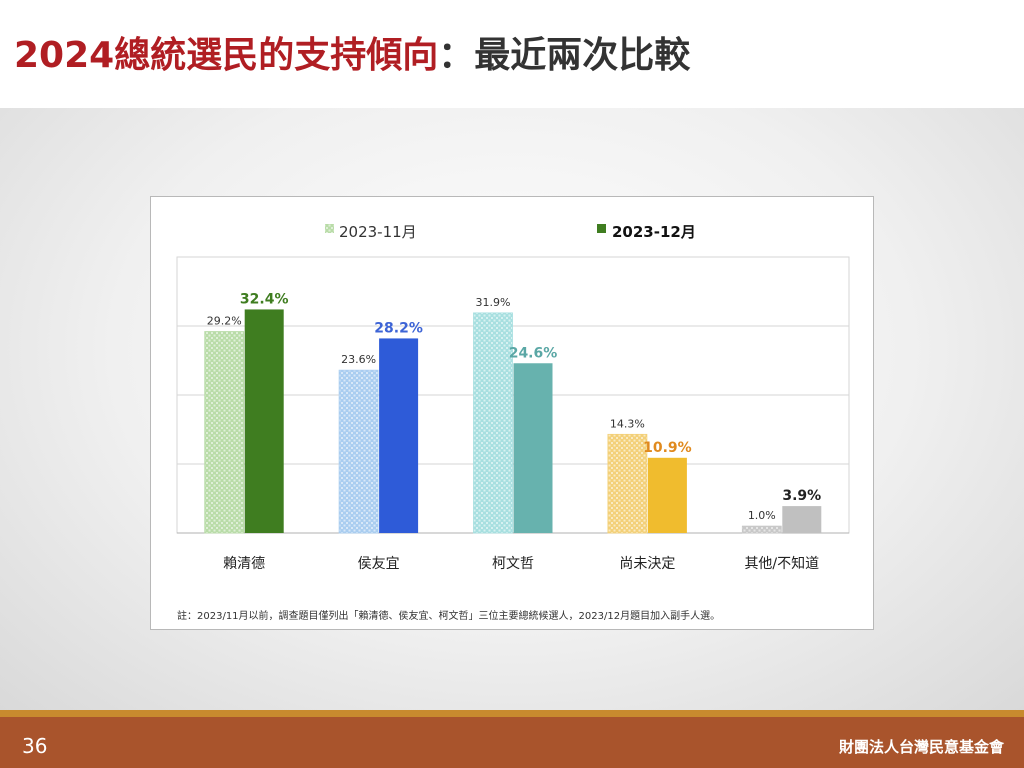 The width and height of the screenshot is (1024, 768). Describe the element at coordinates (398, 328) in the screenshot. I see `data-label-2023-12-1: 28.2%` at that location.